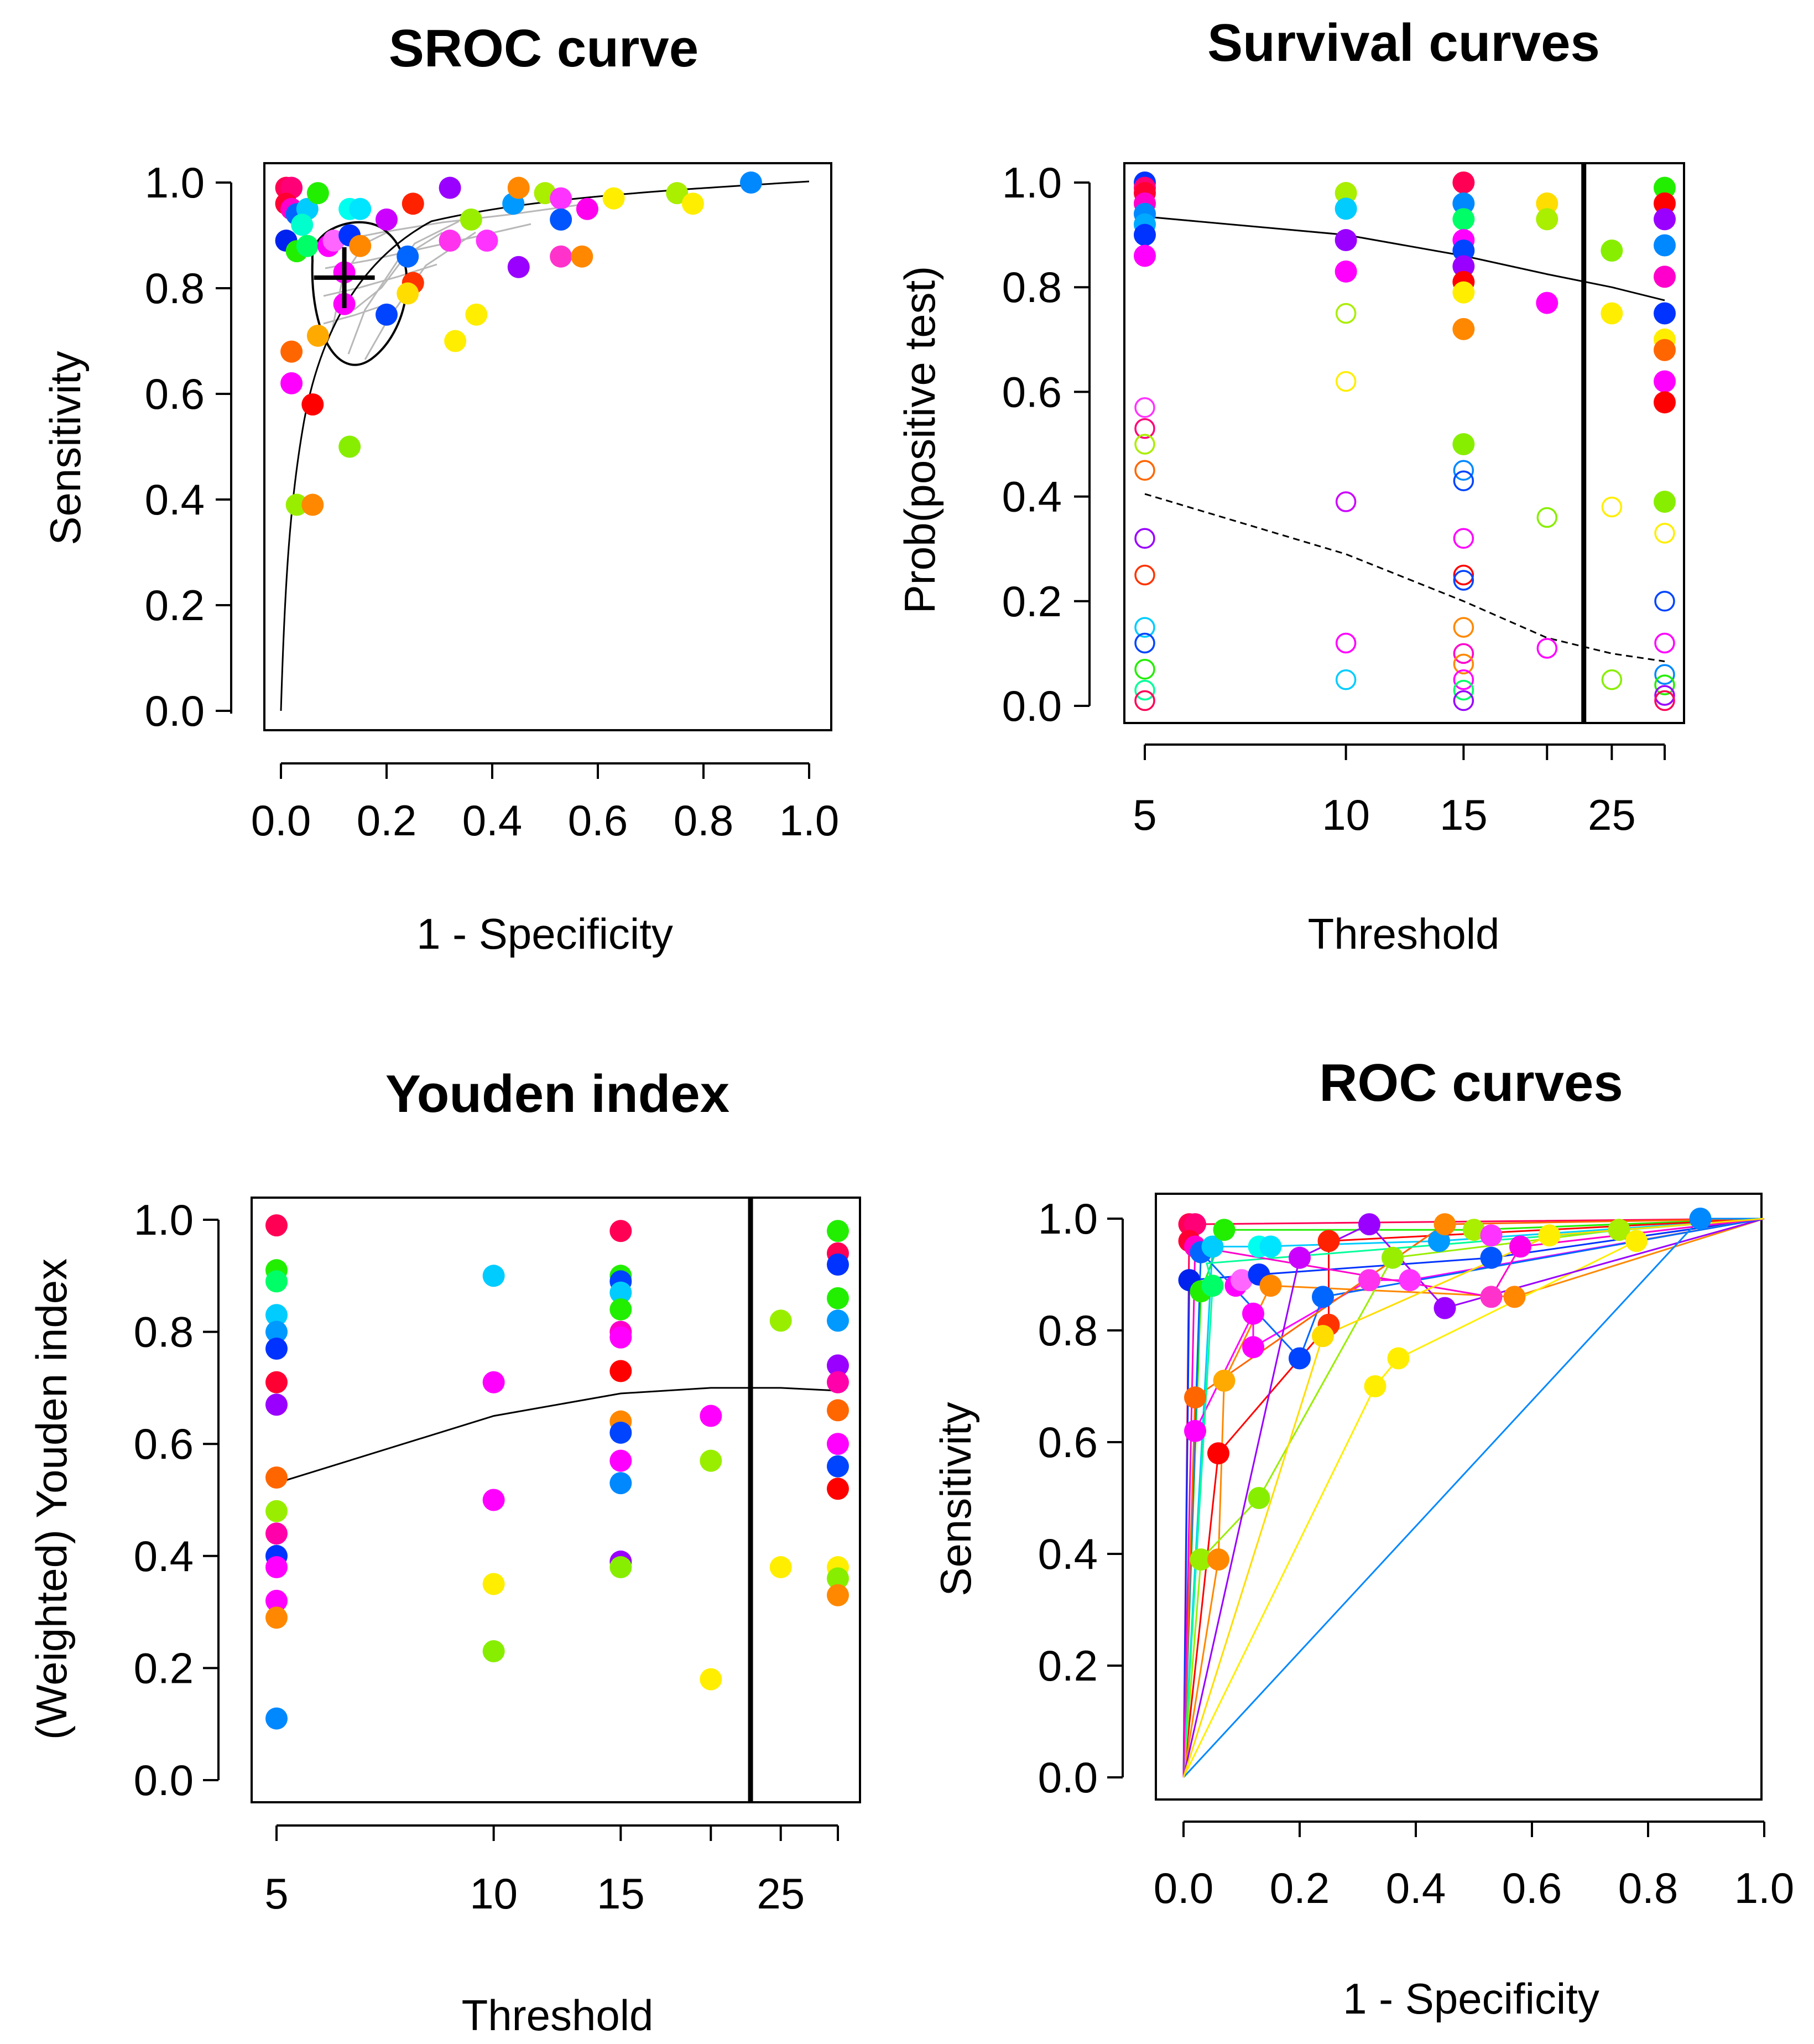 This screenshot has width=1814, height=2044. Describe the element at coordinates (1404, 578) in the screenshot. I see `survival-fpr-curve` at that location.